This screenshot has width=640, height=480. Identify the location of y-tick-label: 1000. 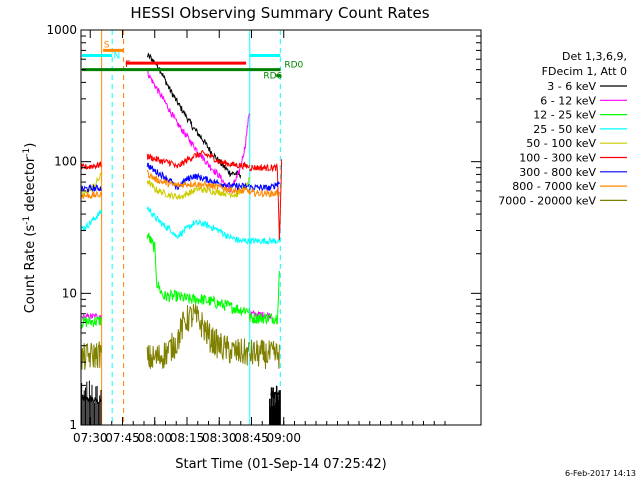
(61, 30).